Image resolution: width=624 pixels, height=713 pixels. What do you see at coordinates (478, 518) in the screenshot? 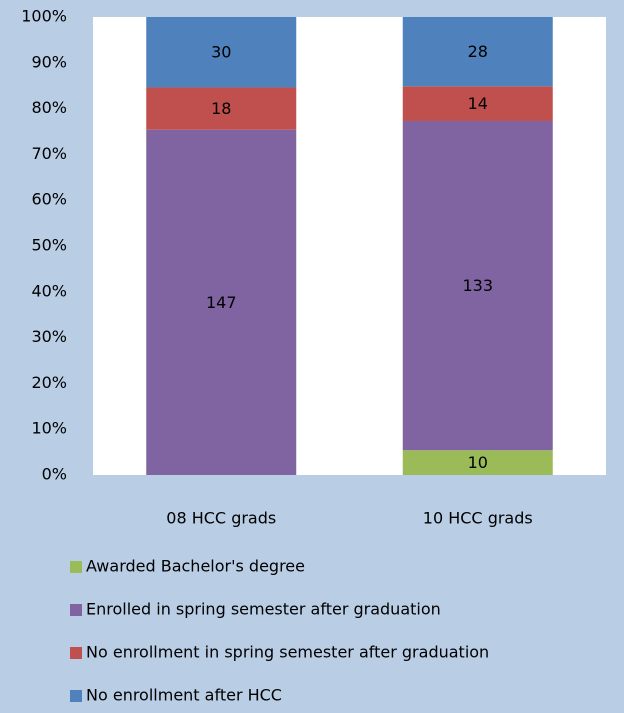
I see `x-tick-label: 10 HCC grads` at bounding box center [478, 518].